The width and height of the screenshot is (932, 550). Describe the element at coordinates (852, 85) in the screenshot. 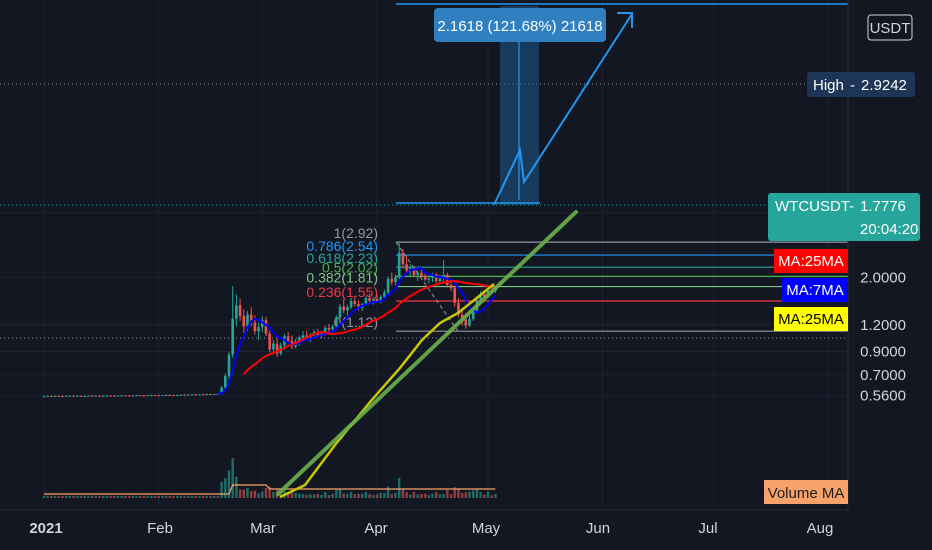

I see `high-tag-dash: -` at that location.